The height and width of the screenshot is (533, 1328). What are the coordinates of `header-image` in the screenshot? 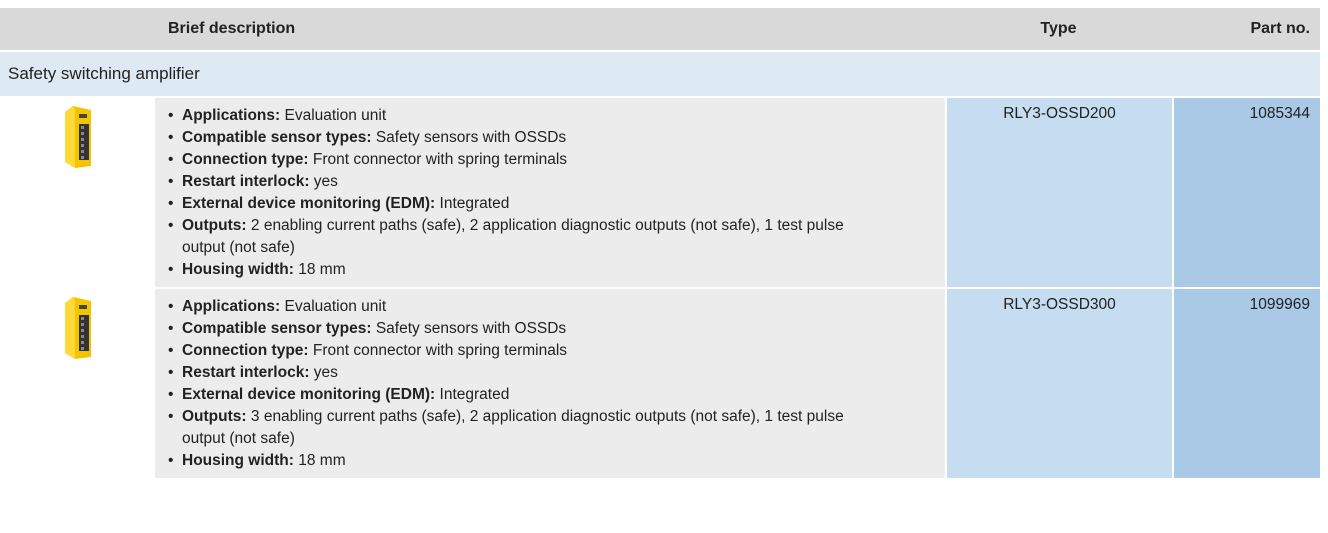 It's located at (77, 29).